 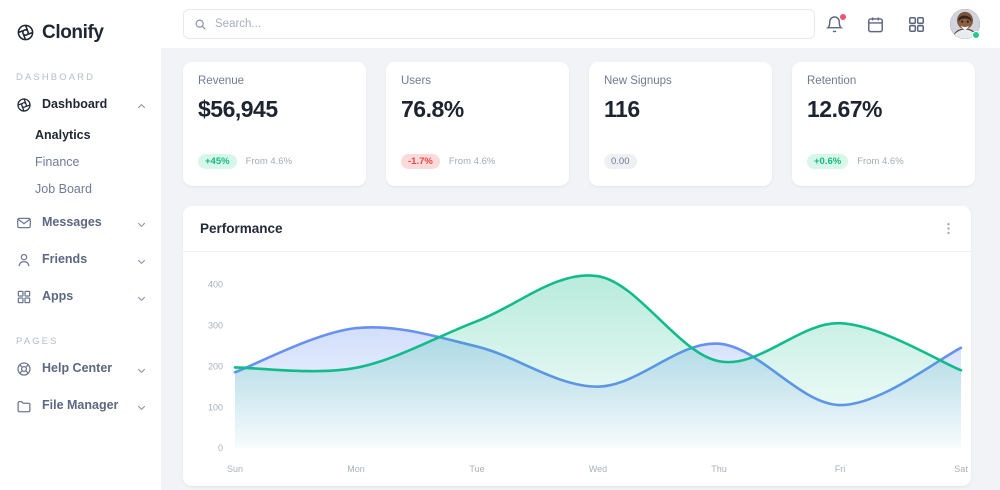 What do you see at coordinates (598, 469) in the screenshot?
I see `svg-text: Wed` at bounding box center [598, 469].